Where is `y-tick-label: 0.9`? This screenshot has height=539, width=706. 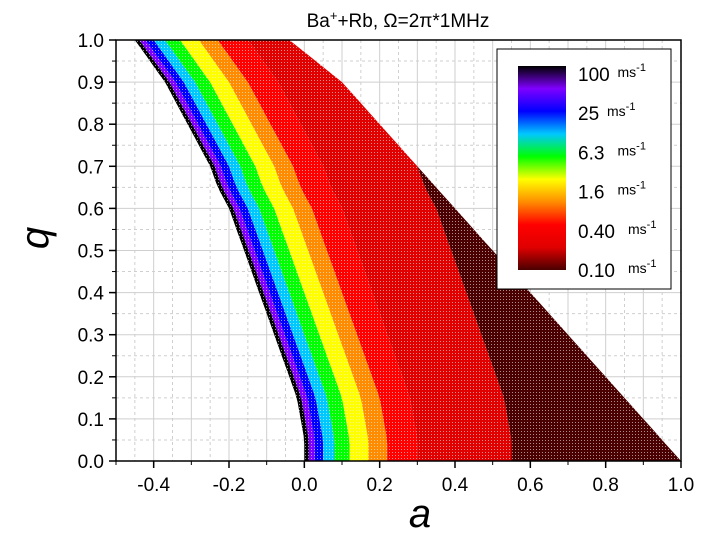
y-tick-label: 0.9 is located at coordinates (91, 83).